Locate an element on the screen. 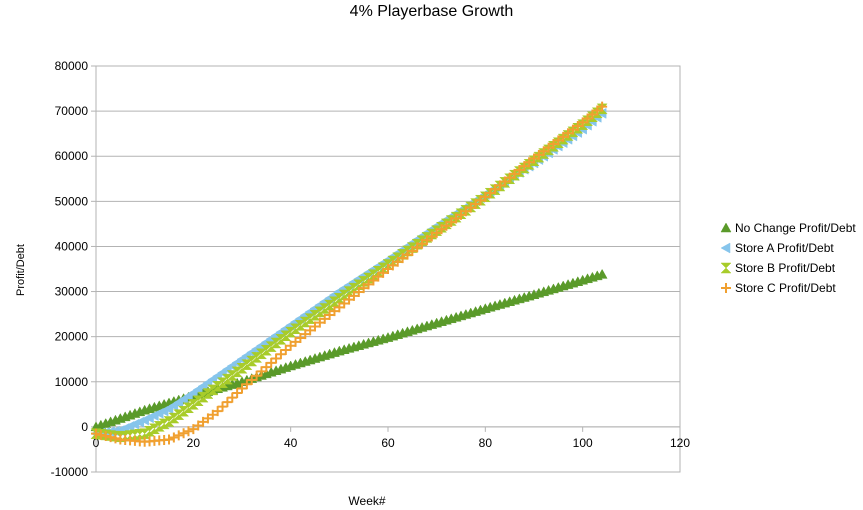  series-0-point is located at coordinates (602, 273).